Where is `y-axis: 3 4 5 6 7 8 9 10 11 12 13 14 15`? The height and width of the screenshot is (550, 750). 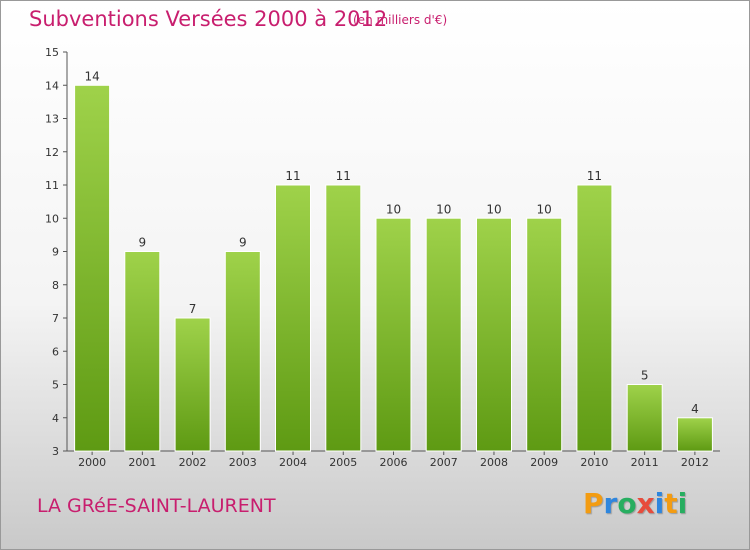 y-axis: 3 4 5 6 7 8 9 10 11 12 13 14 15 is located at coordinates (56, 252).